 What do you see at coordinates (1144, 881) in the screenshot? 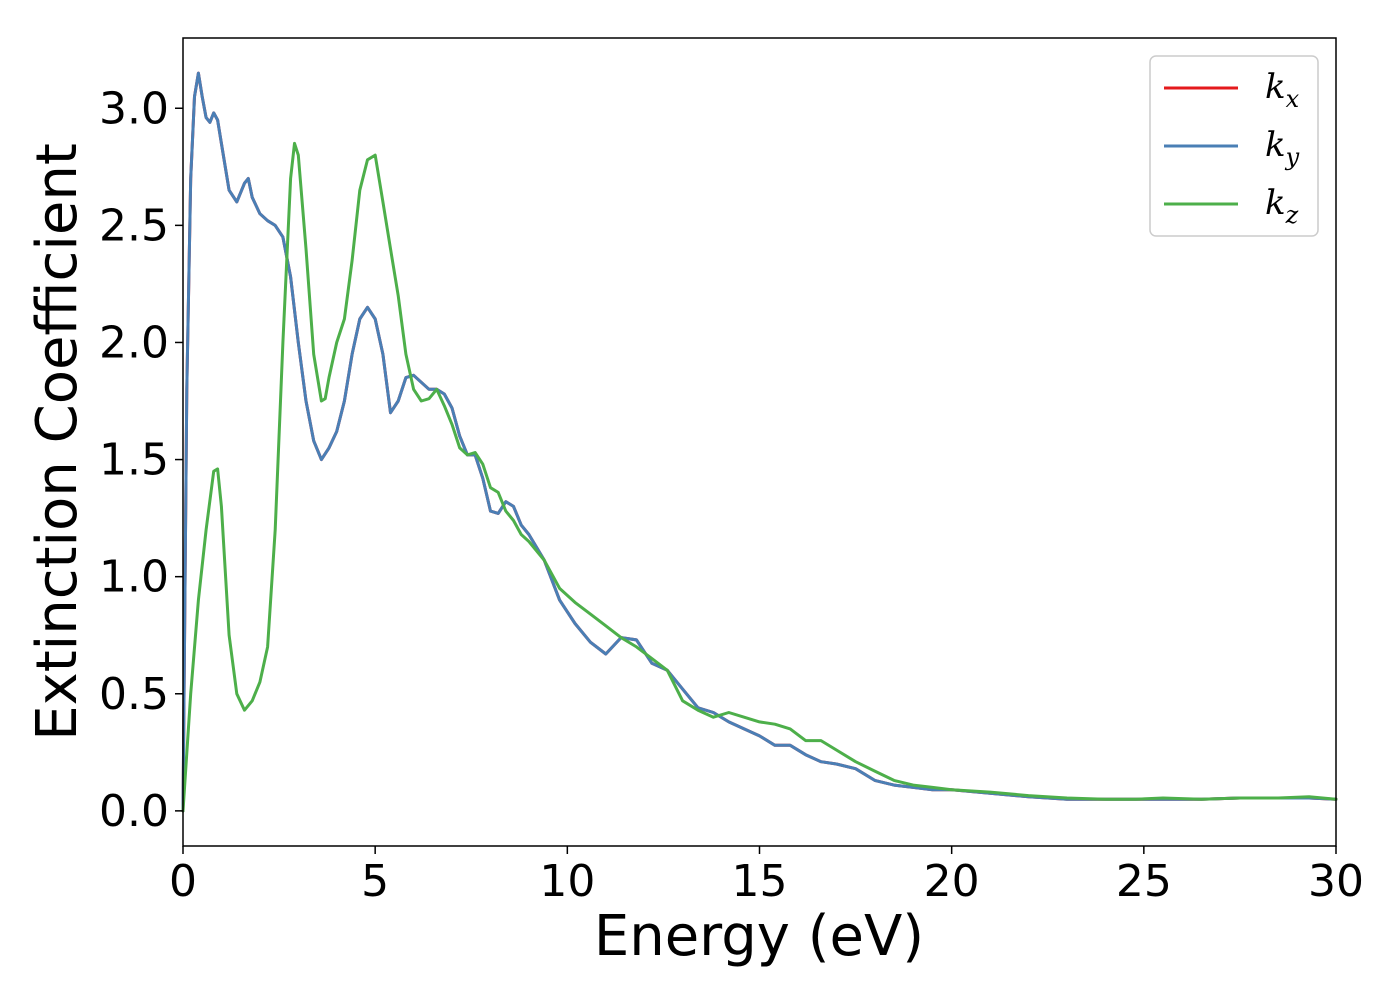
I see `x-tick-label: 25` at bounding box center [1144, 881].